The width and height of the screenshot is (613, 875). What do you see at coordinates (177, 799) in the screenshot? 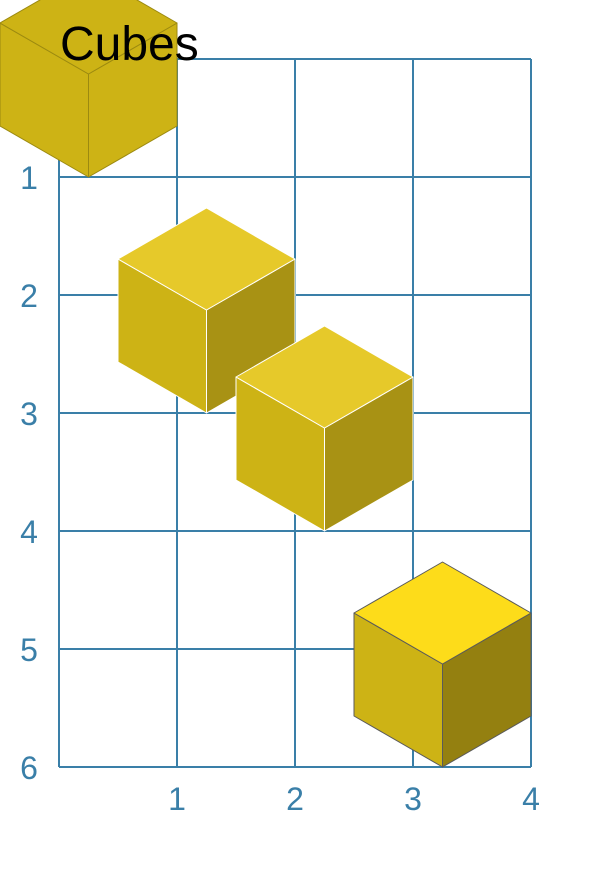
I see `x-tick-label: 1` at bounding box center [177, 799].